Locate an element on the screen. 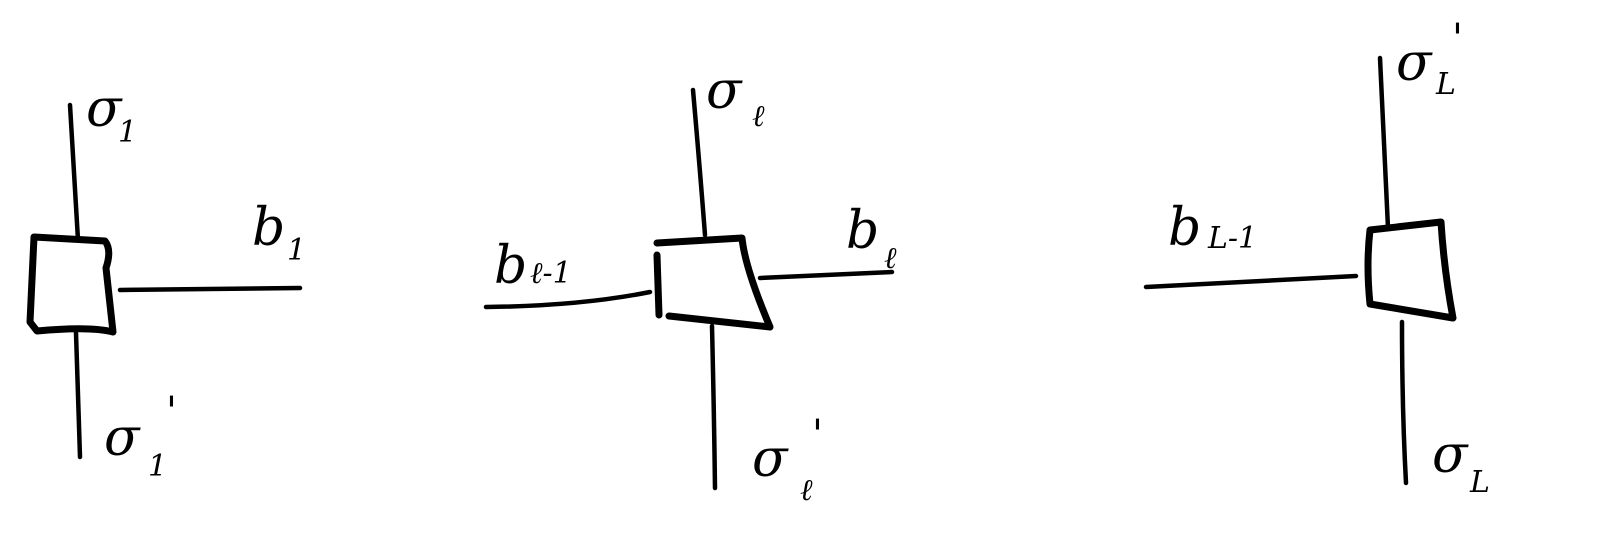 The image size is (1606, 553). middle-bottom-leg is located at coordinates (713, 407).